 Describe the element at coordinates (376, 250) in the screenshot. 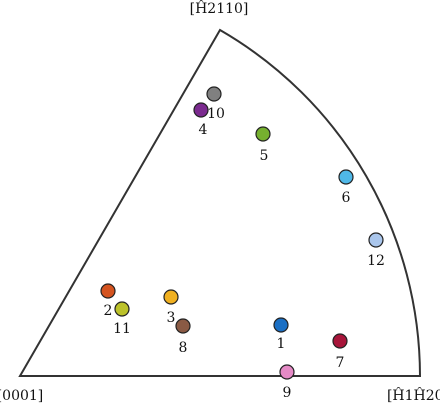

I see `point-12: 12` at that location.